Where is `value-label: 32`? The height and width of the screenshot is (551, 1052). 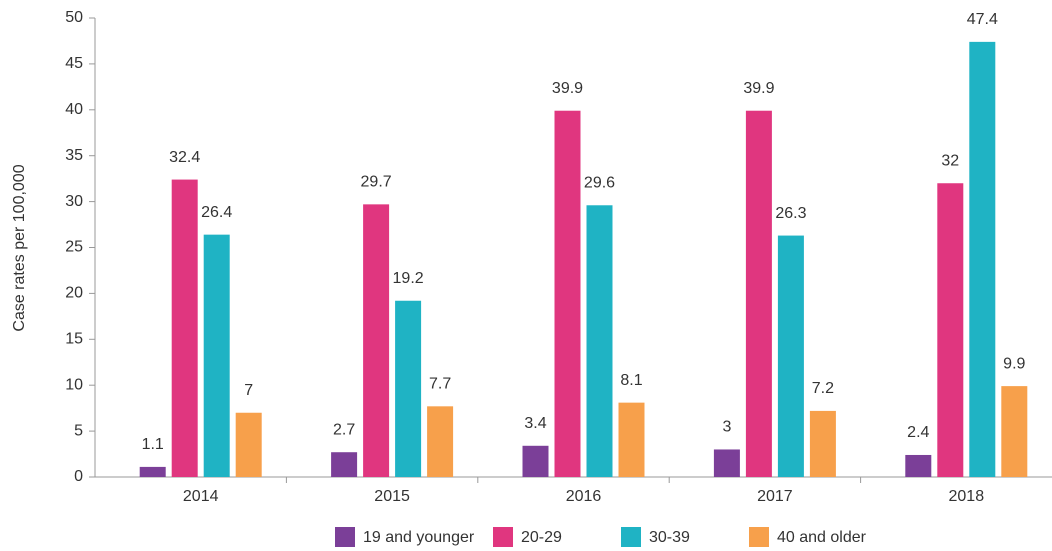
value-label: 32 is located at coordinates (950, 160).